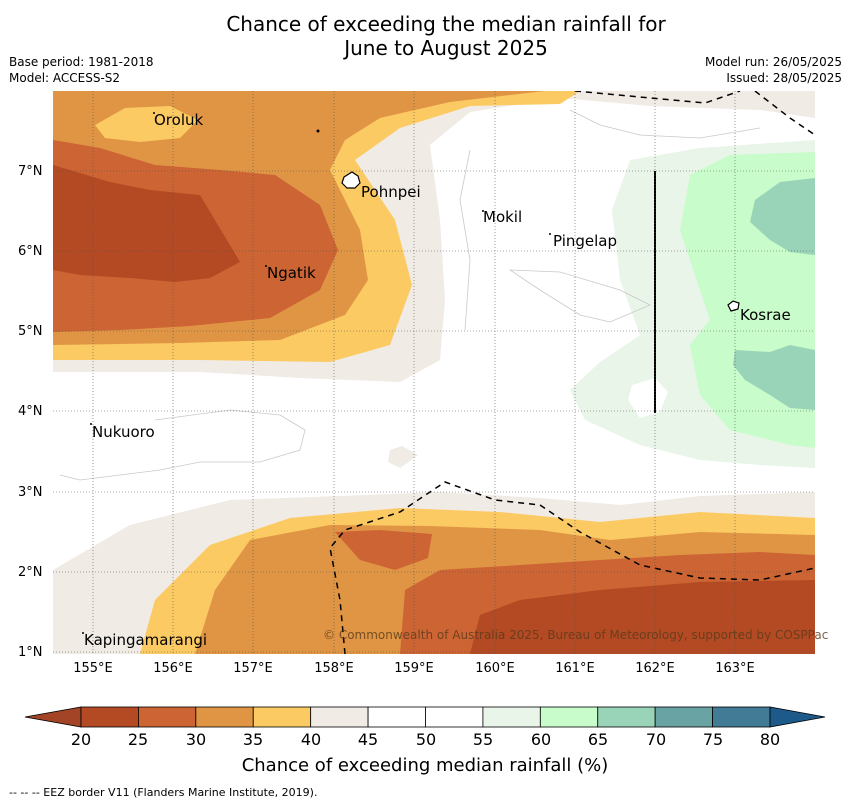 The height and width of the screenshot is (804, 850). Describe the element at coordinates (253, 668) in the screenshot. I see `lon-label-157e: 157°E` at that location.